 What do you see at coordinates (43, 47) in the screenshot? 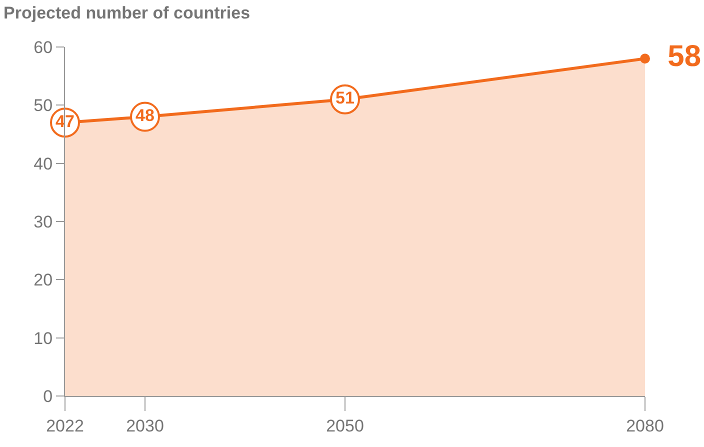
I see `y-tick-label: 60` at bounding box center [43, 47].